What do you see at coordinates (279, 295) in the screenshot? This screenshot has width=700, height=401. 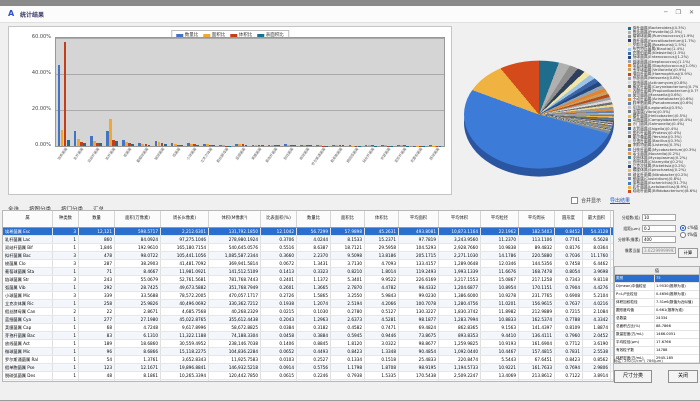 I see `table-cell: 0.2726` at bounding box center [279, 295].